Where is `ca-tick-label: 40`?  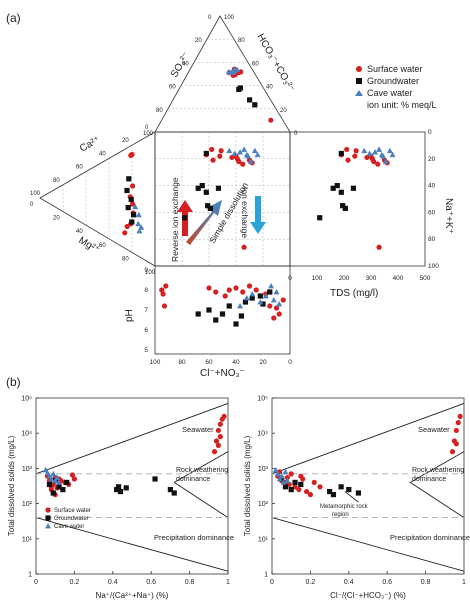 ca-tick-label: 40 is located at coordinates (102, 154).